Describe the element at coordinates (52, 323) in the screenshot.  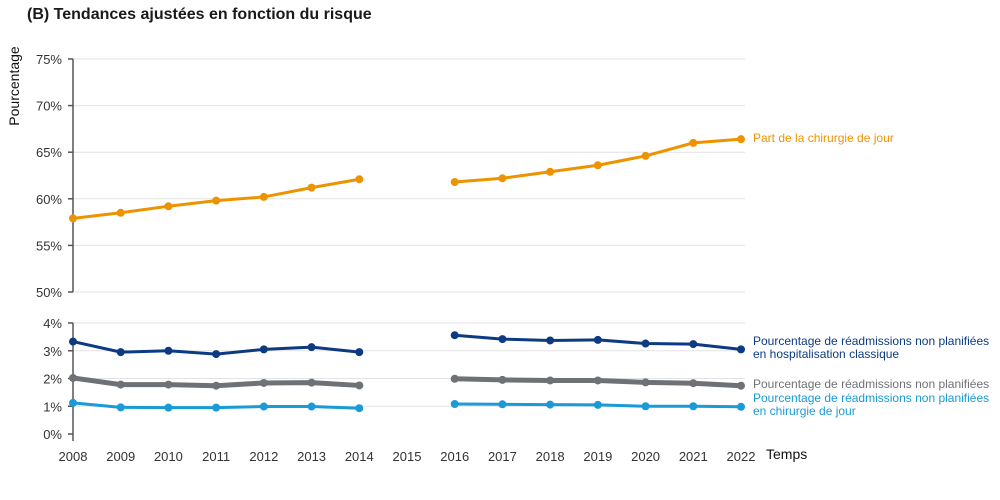
I see `y-tick-label: 4%` at that location.